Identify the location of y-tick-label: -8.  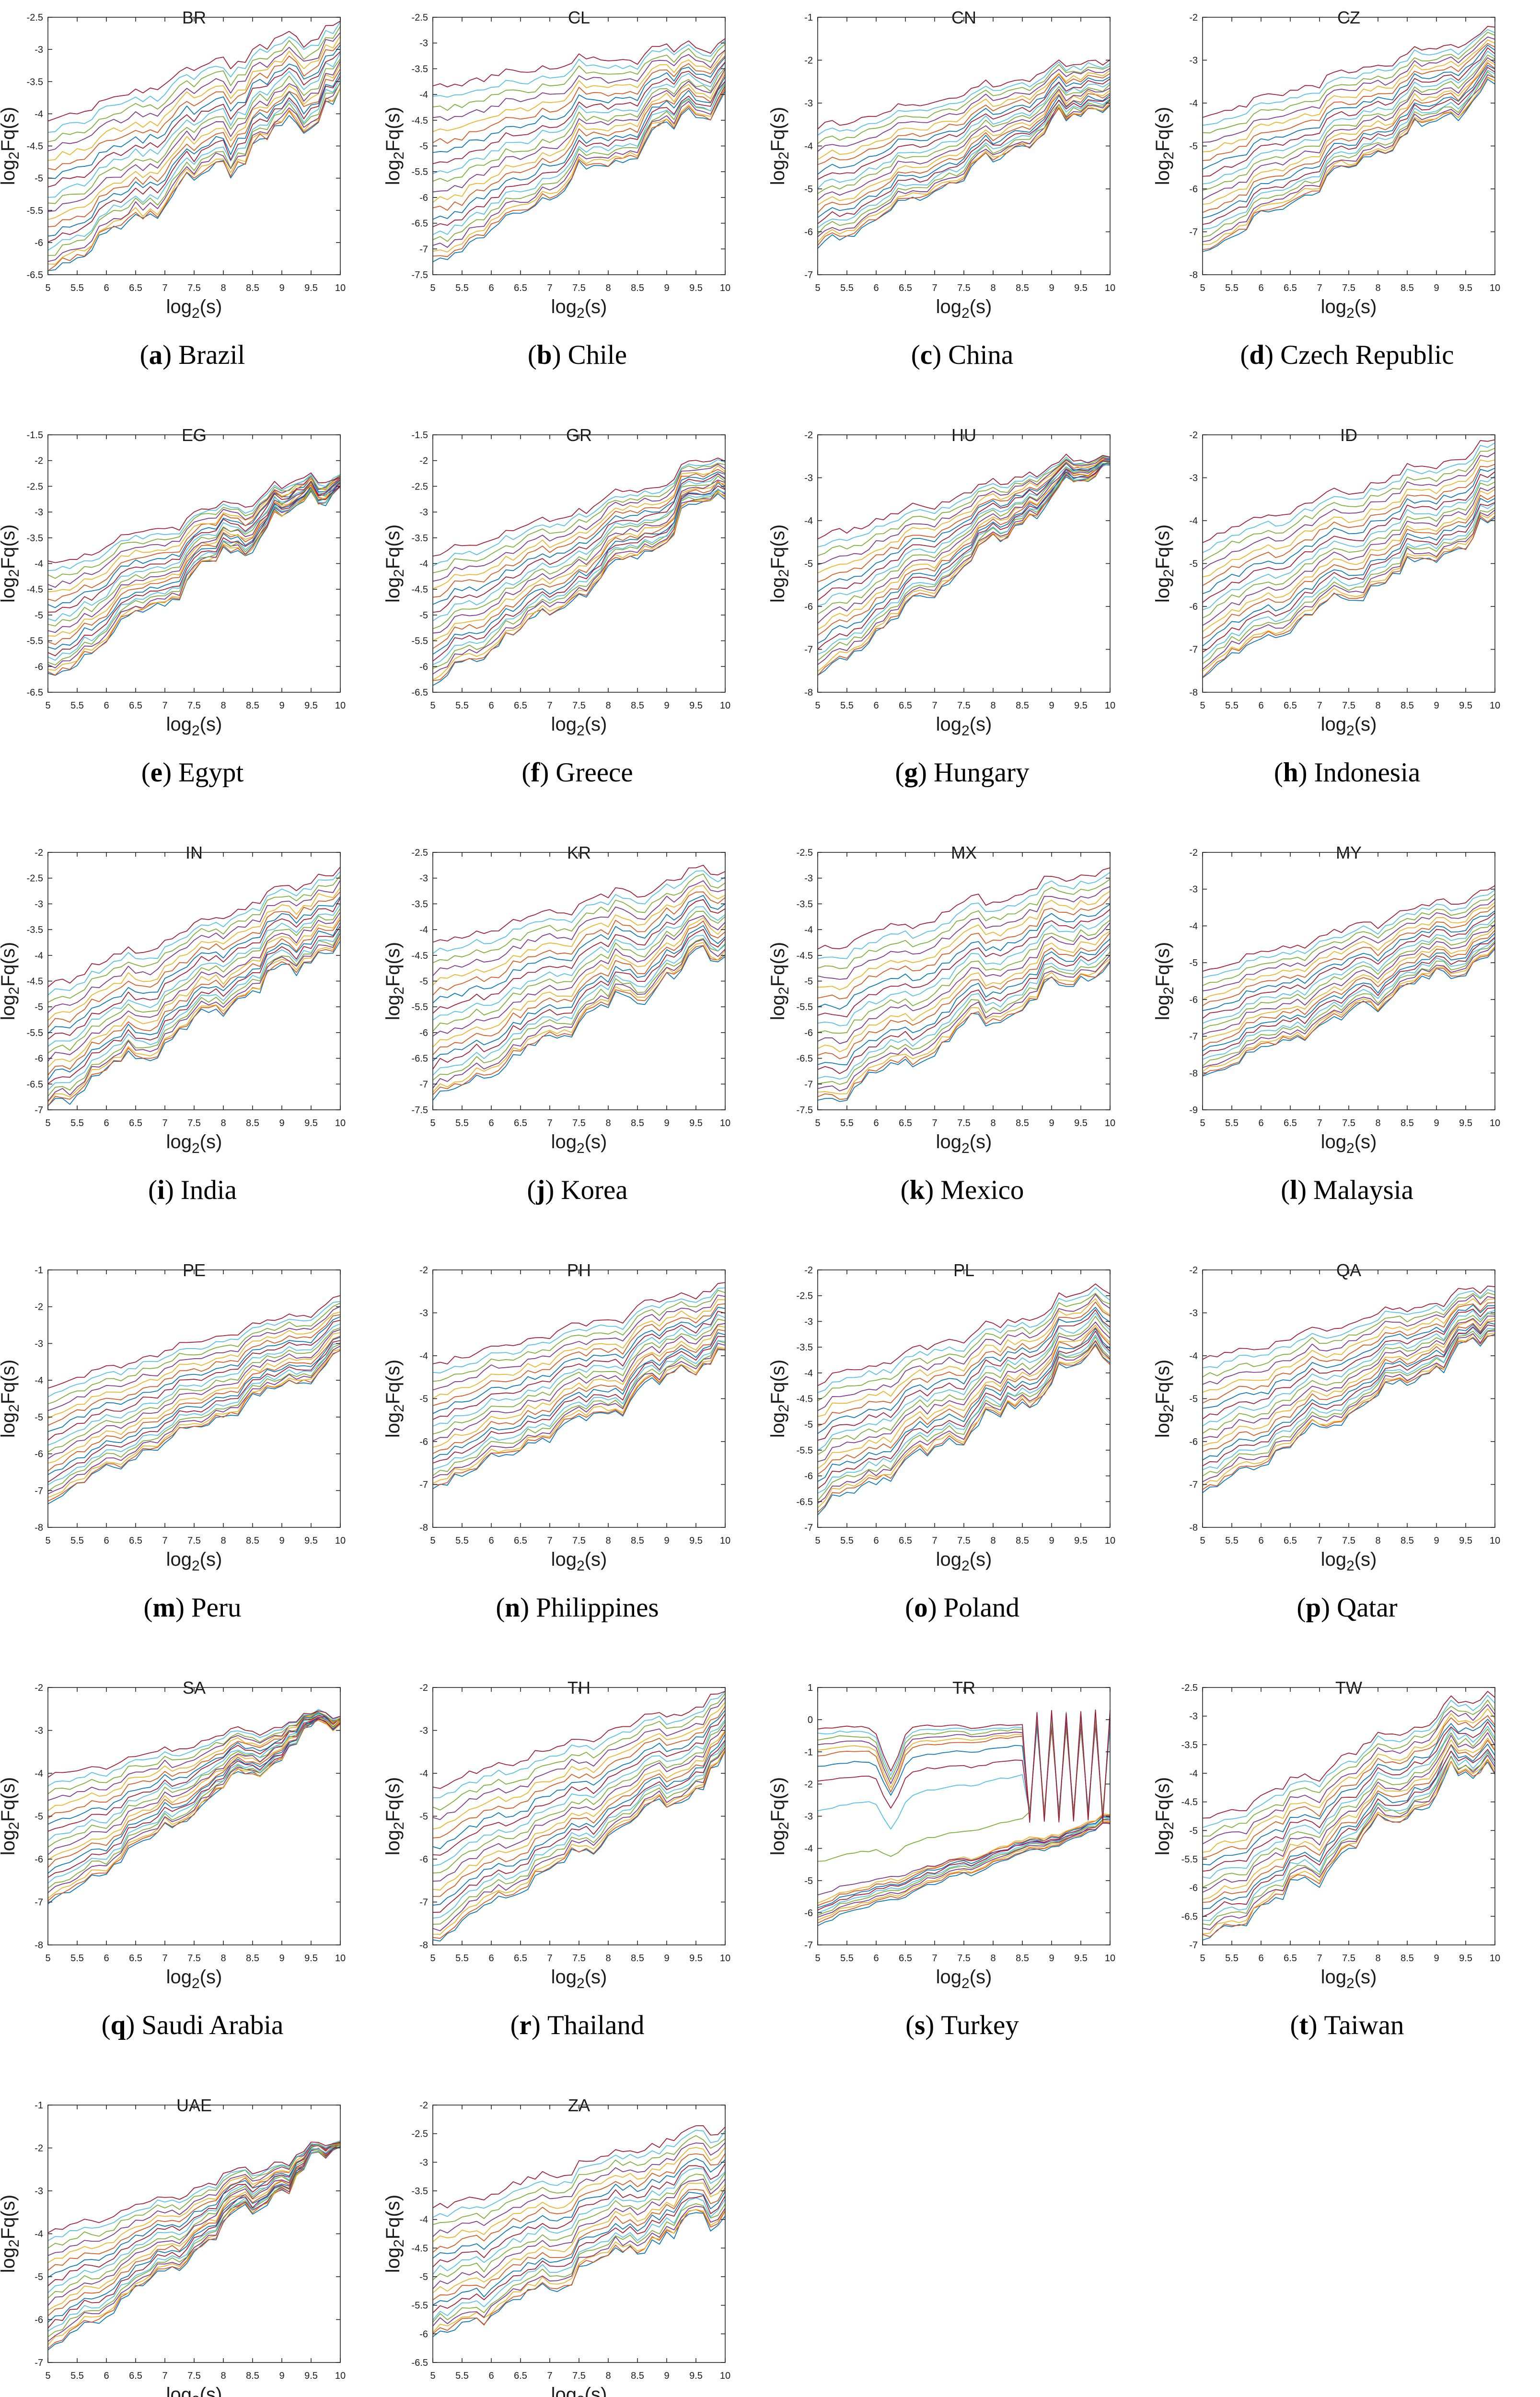
(808, 692).